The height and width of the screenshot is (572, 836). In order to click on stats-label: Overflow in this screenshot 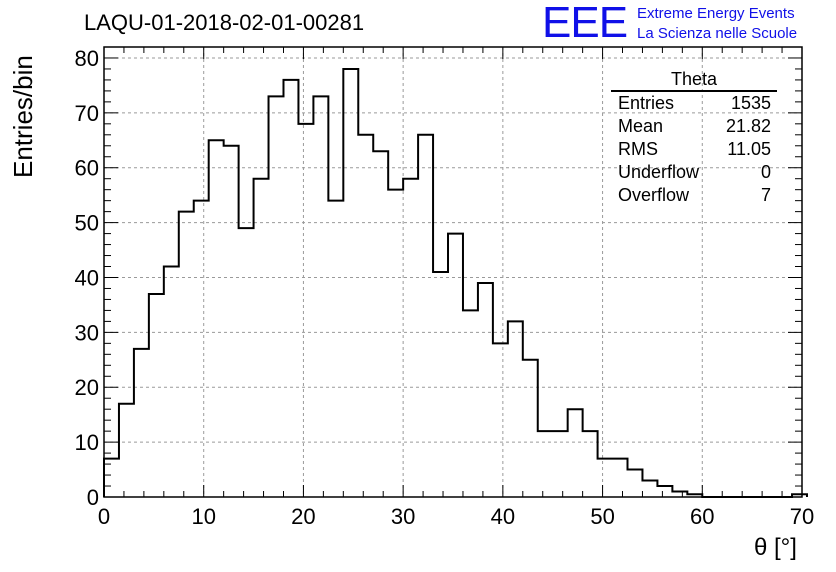, I will do `click(654, 195)`.